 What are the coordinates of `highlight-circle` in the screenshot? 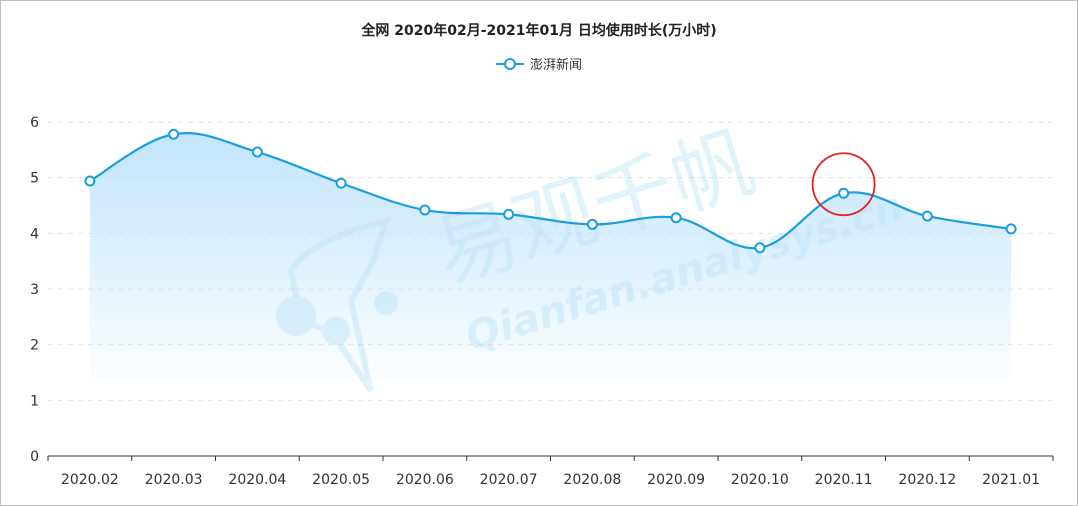 It's located at (843, 184).